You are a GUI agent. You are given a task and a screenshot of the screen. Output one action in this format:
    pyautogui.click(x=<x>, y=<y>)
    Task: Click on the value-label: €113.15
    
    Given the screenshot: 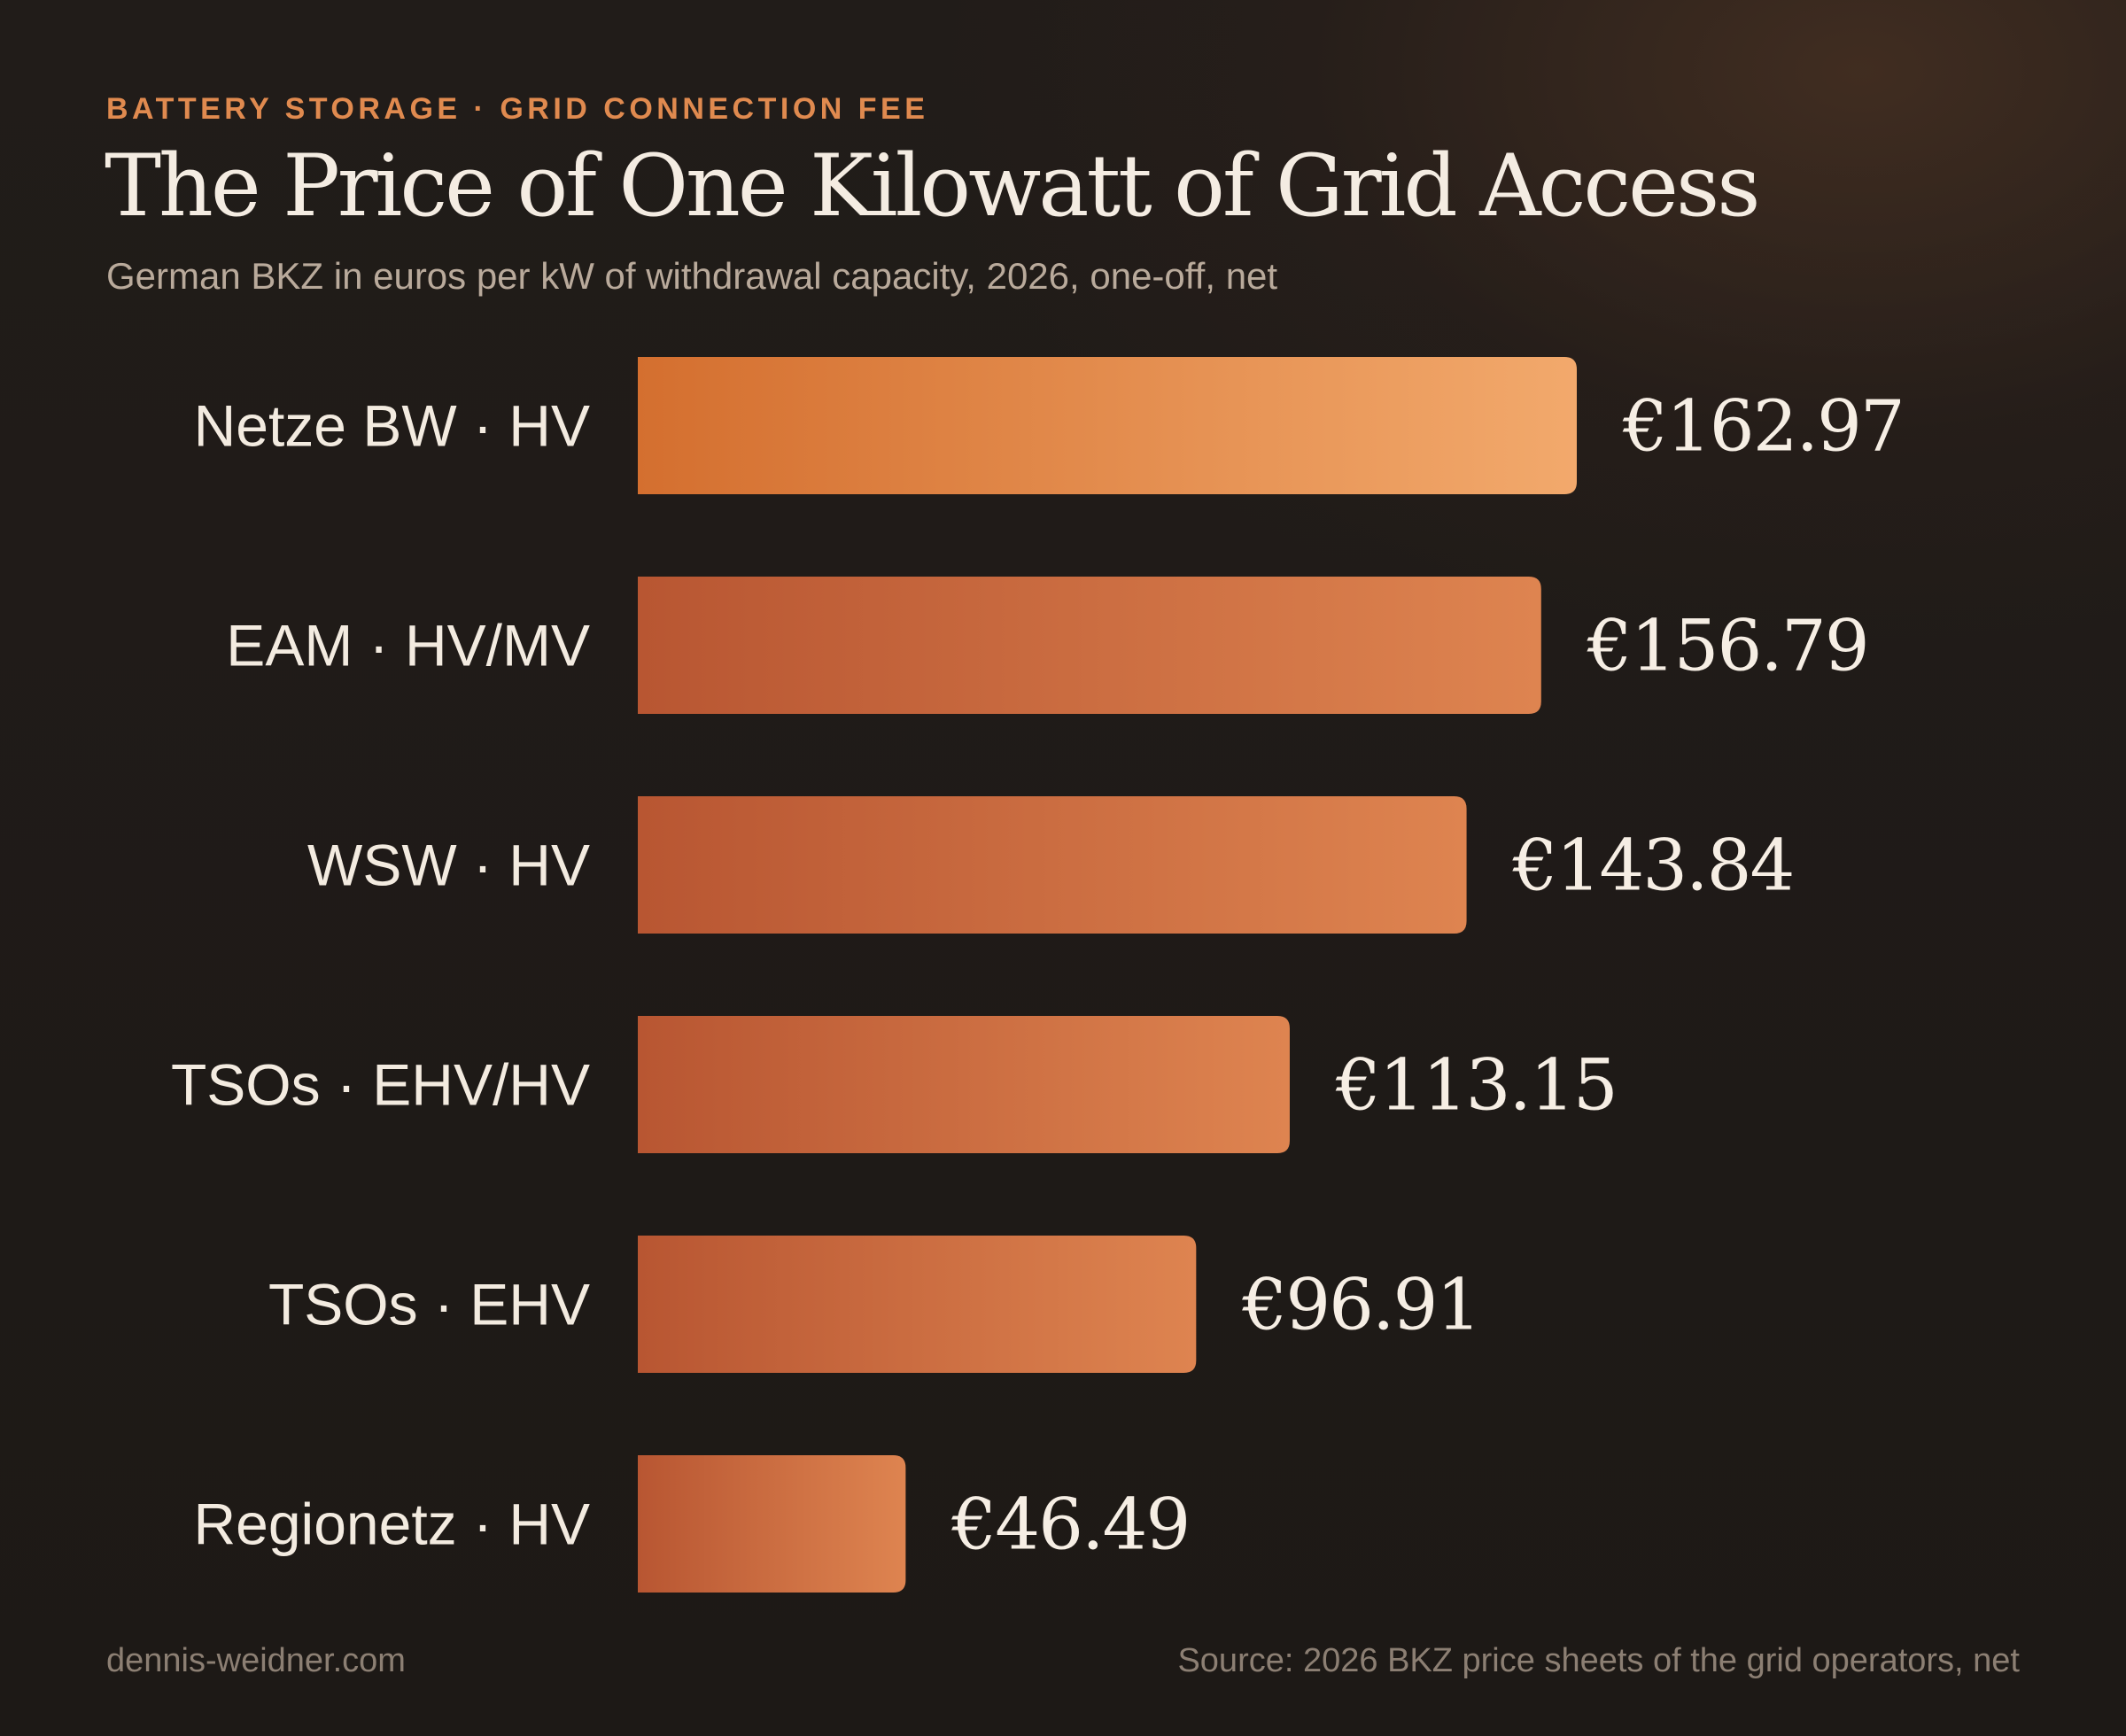 What is the action you would take?
    pyautogui.click(x=1476, y=1085)
    